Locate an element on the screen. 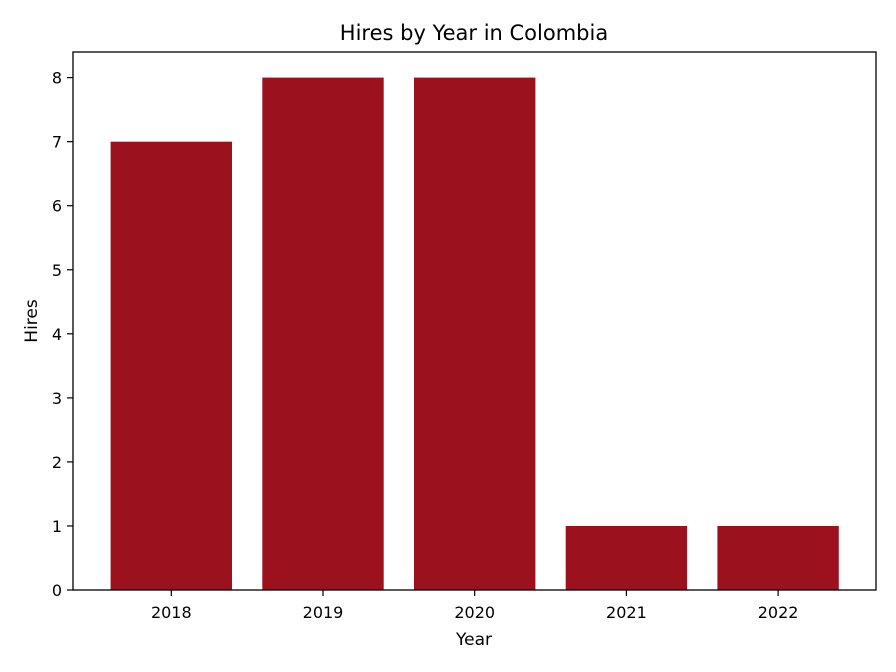 Image resolution: width=896 pixels, height=672 pixels. x-tick-label: 2020 is located at coordinates (474, 612).